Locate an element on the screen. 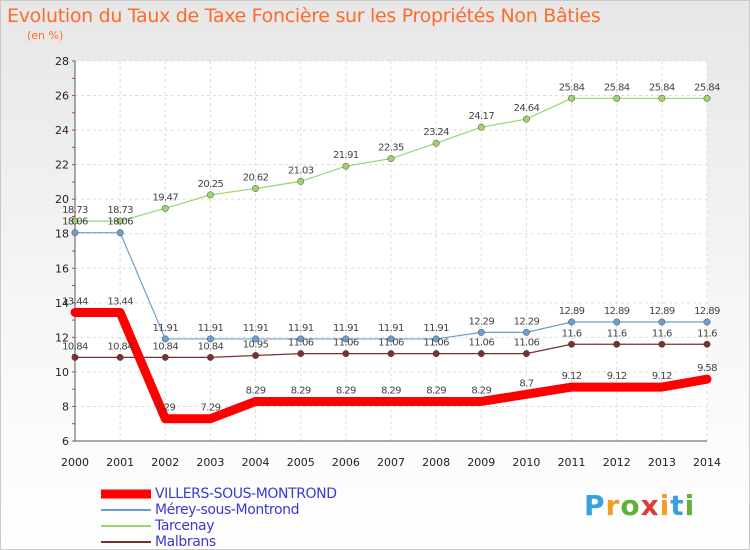  data-label: 24.17 is located at coordinates (481, 116).